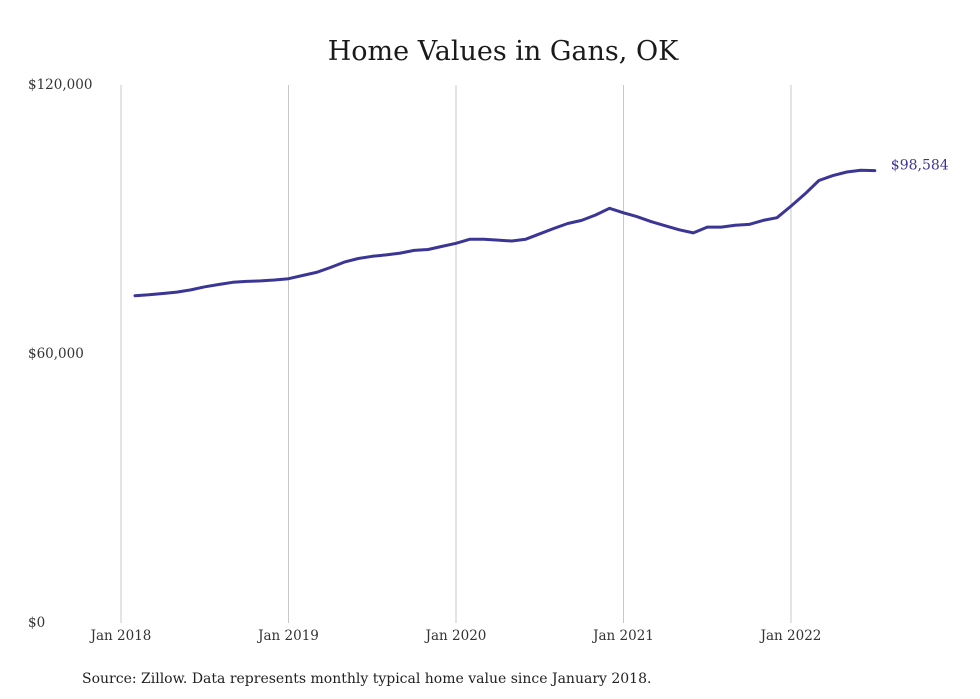  Describe the element at coordinates (287, 636) in the screenshot. I see `x-tick-label: Jan 2019` at that location.